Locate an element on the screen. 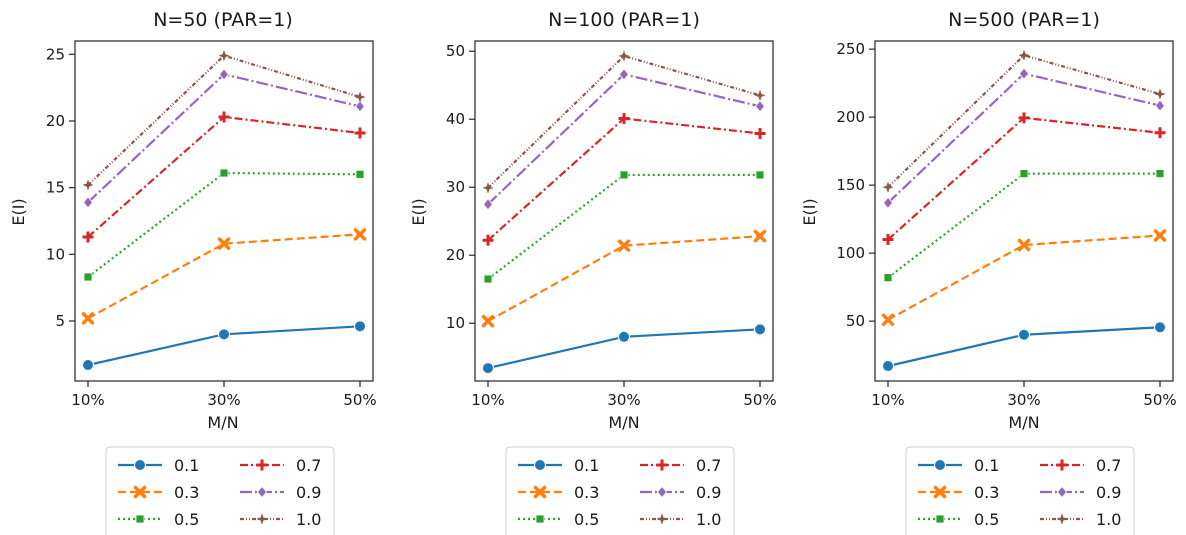 The width and height of the screenshot is (1186, 535). chart-title: N=50 (PAR=1) is located at coordinates (223, 20).